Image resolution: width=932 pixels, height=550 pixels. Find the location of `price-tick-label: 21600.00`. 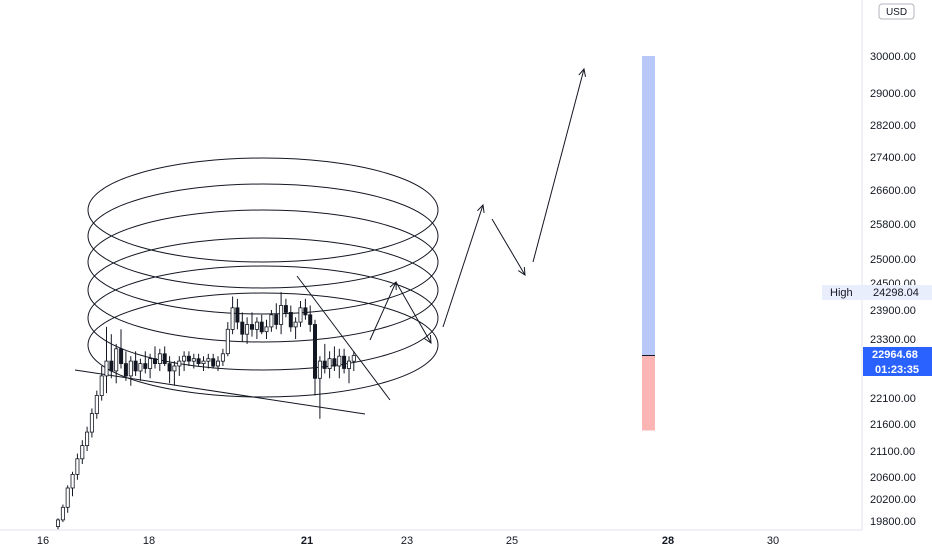

price-tick-label: 21600.00 is located at coordinates (893, 425).